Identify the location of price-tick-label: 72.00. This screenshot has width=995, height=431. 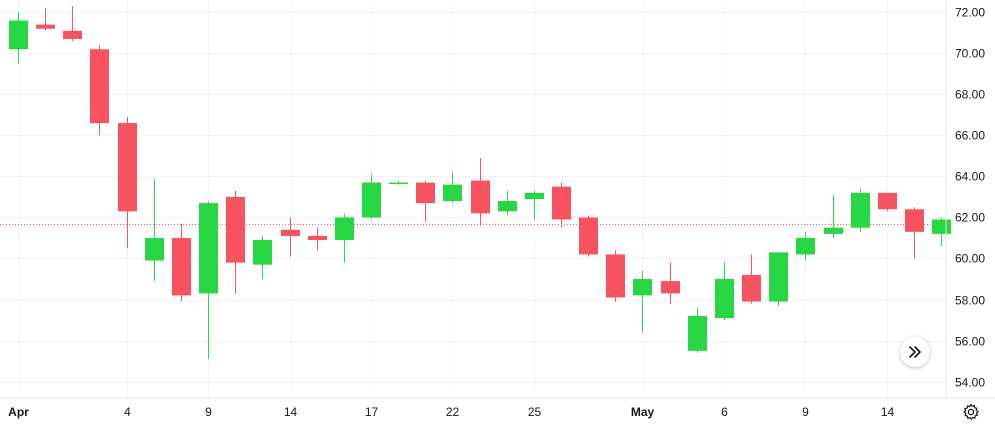
(970, 13).